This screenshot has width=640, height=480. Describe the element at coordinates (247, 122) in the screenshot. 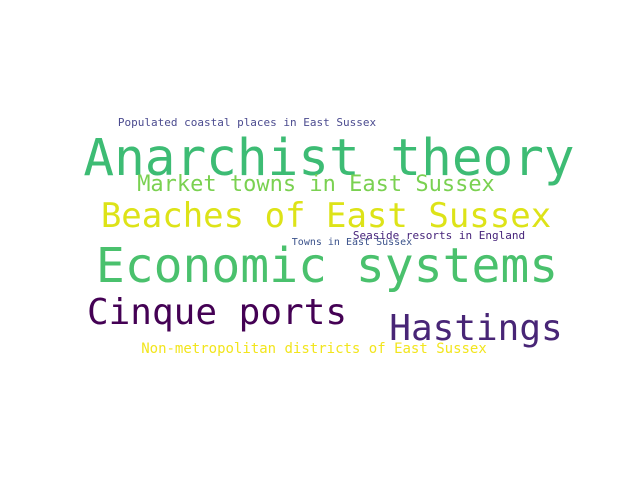

I see `word-populated-coastal-places: Populated coastal places in East Sussex` at that location.